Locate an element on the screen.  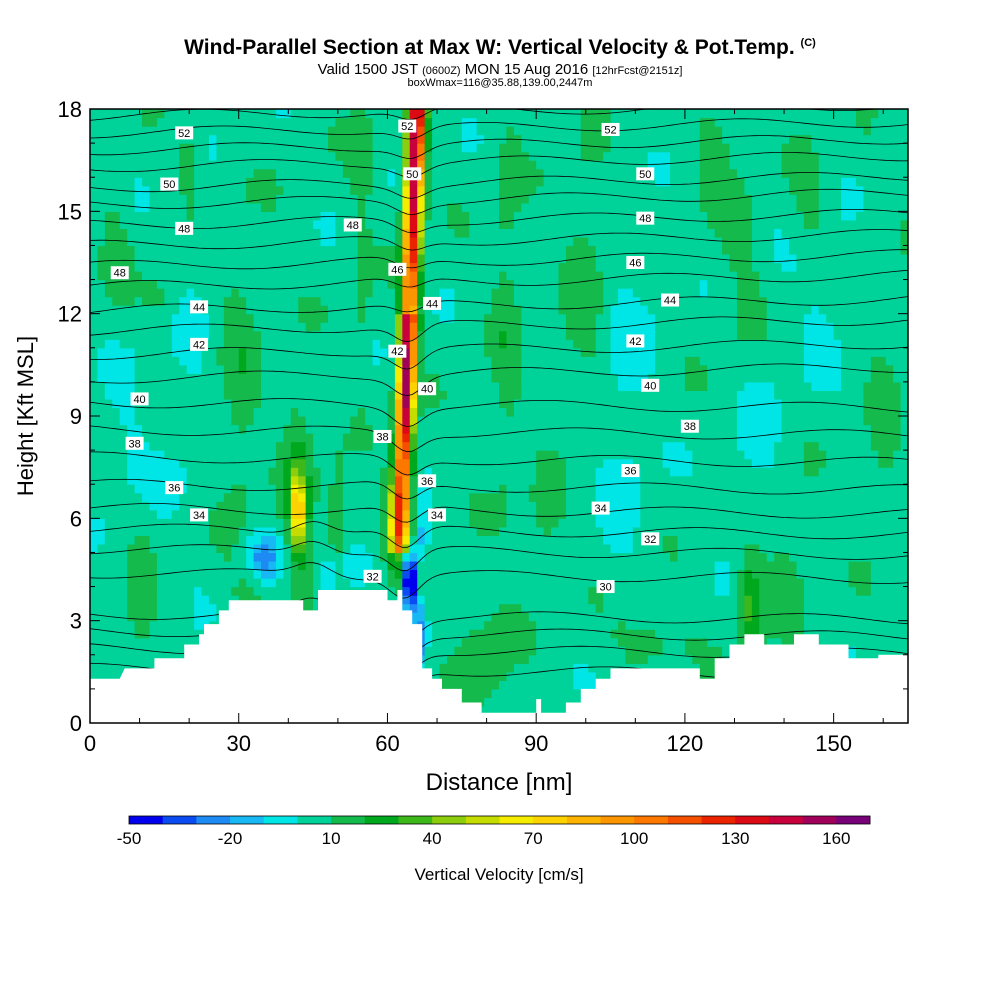
isentrope-label: 44 is located at coordinates (432, 303).